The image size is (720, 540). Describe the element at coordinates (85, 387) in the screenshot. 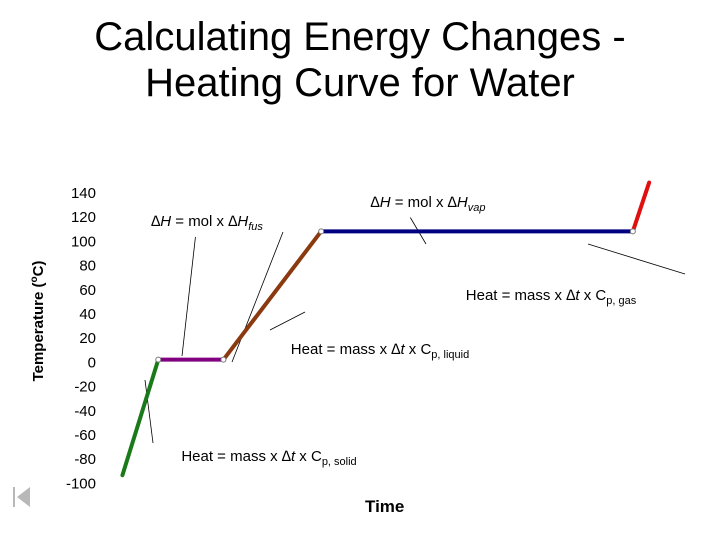

I see `y-tick-label: -20` at that location.